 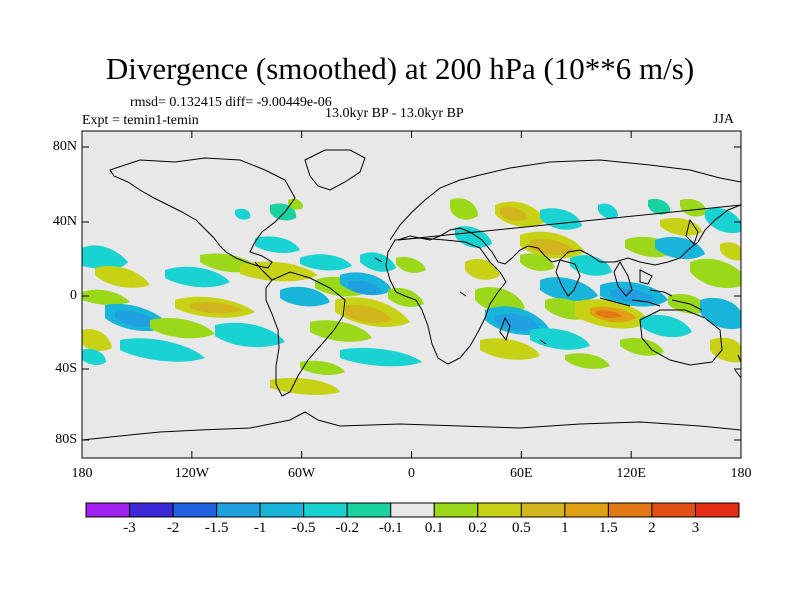 What do you see at coordinates (521, 528) in the screenshot?
I see `colorbar-label: 0.5` at bounding box center [521, 528].